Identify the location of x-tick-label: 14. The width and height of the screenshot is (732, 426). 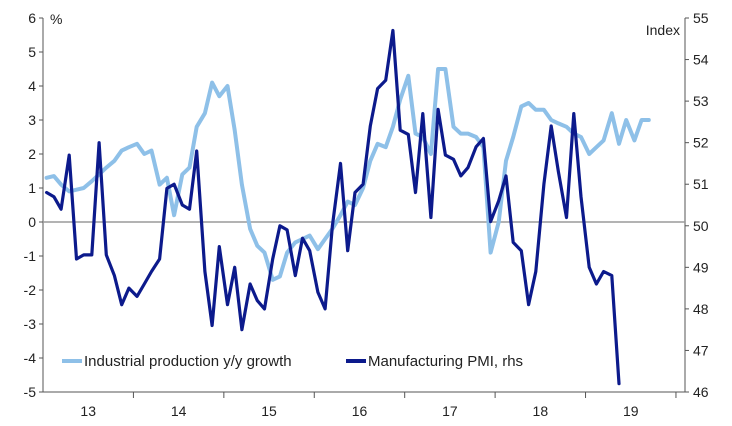
(179, 411).